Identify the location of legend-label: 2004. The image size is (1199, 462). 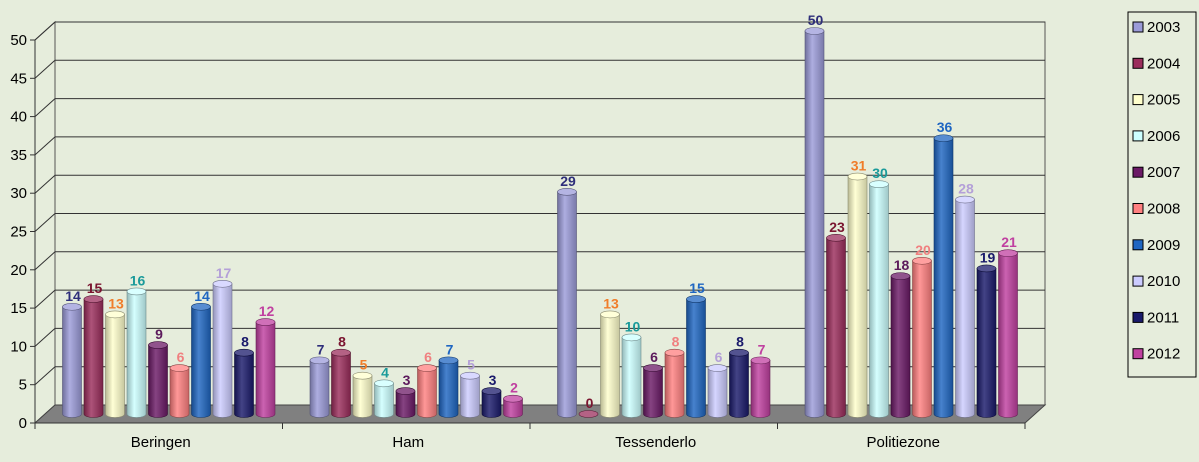
(1163, 63).